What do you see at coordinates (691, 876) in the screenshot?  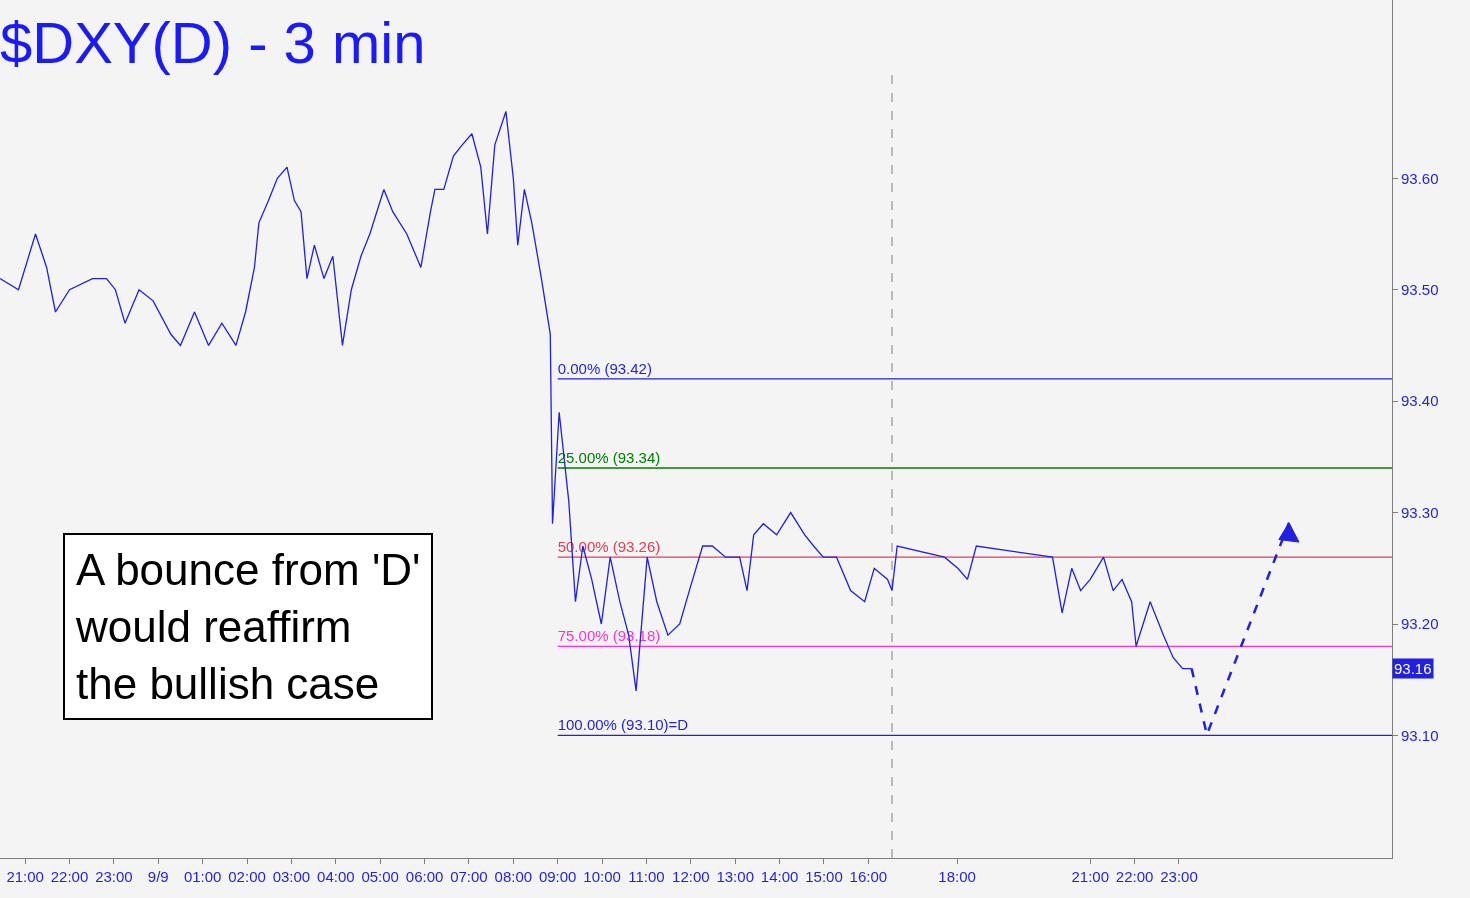 I see `x-tick-label: 12:00` at bounding box center [691, 876].